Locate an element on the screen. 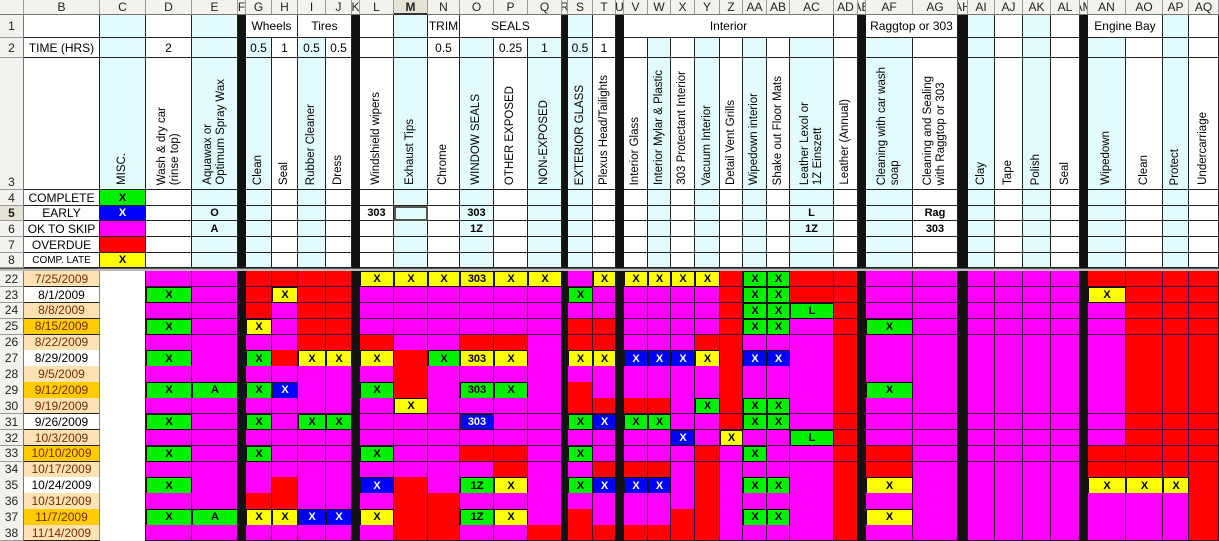  schedule-cell-p30 is located at coordinates (511, 406).